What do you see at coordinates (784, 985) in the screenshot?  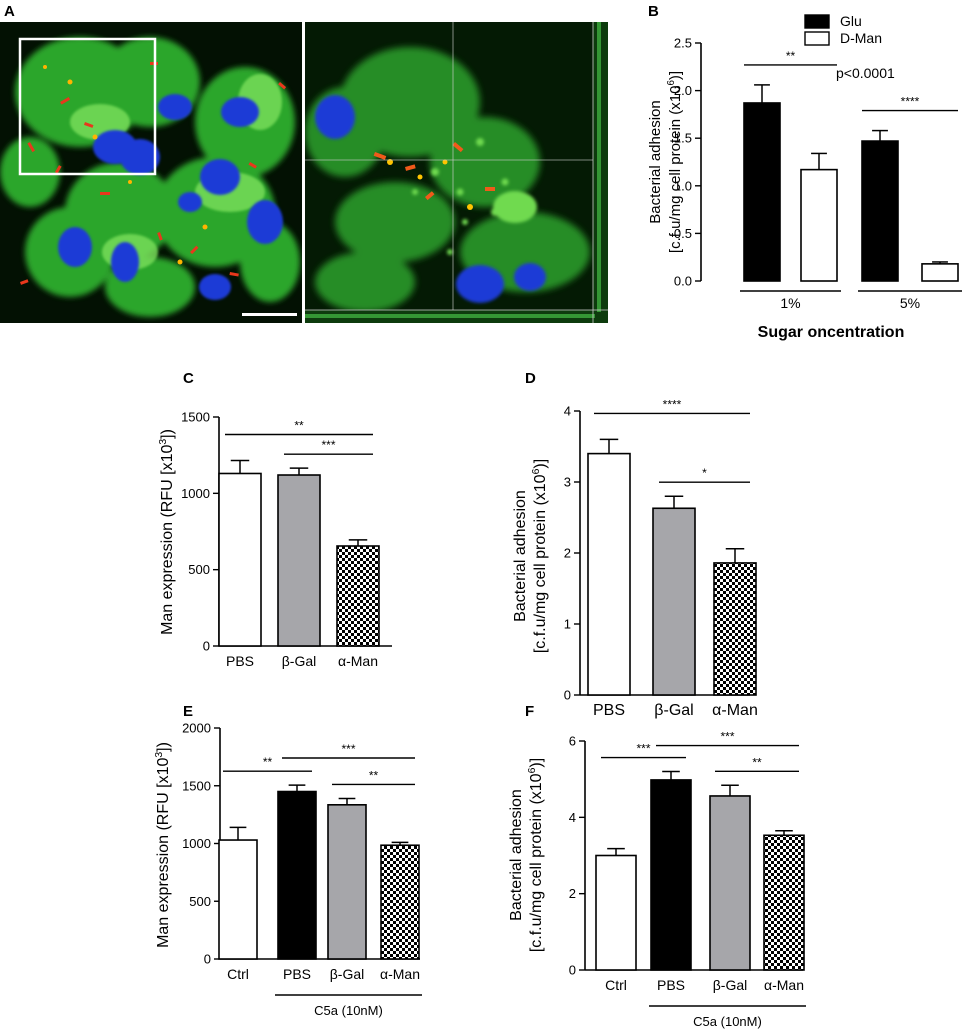 I see `x-tick-label-f: α-Man` at bounding box center [784, 985].